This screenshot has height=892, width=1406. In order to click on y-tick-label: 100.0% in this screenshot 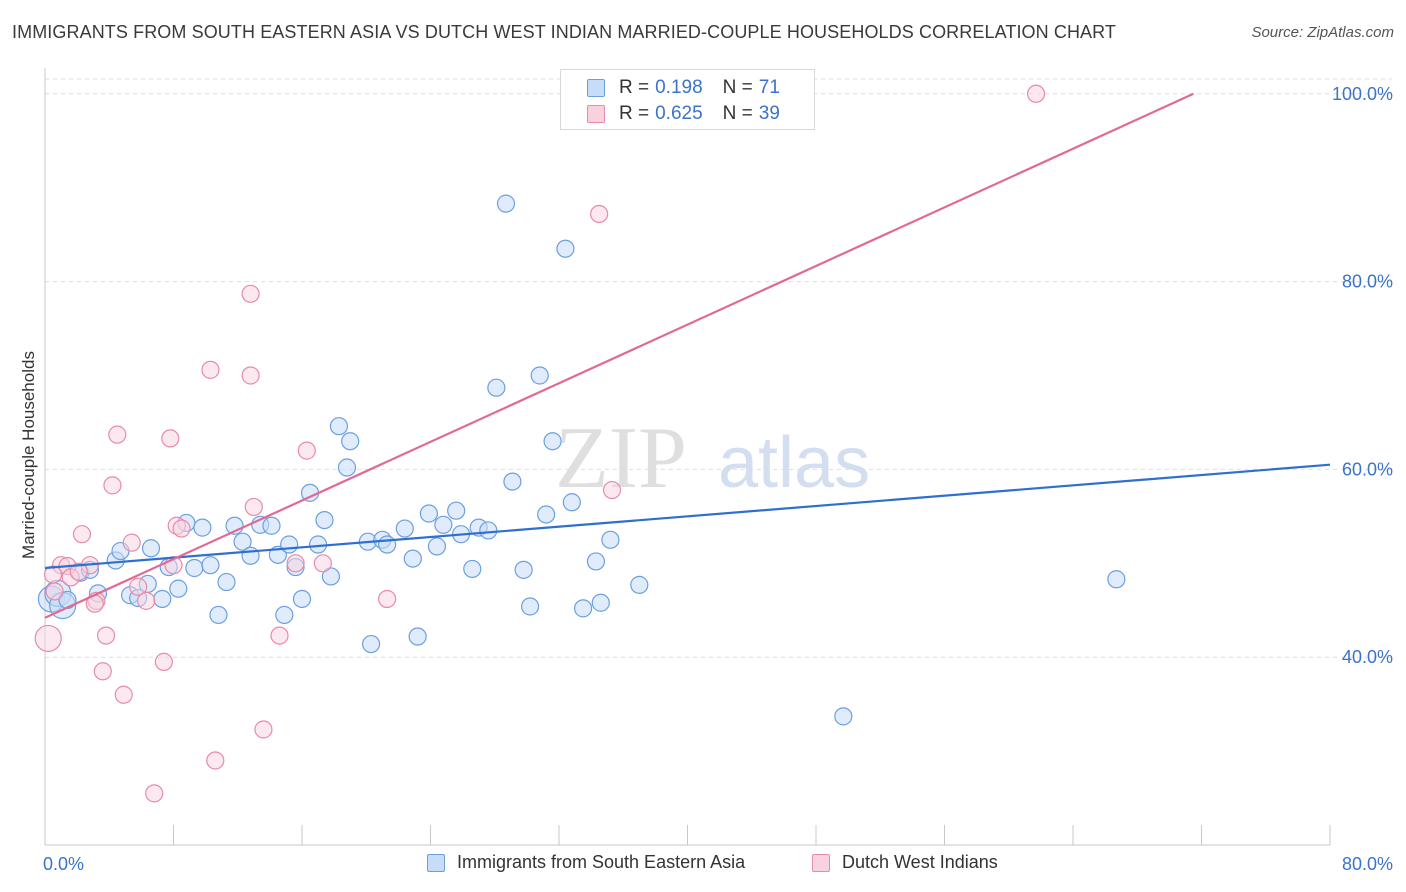, I will do `click(1362, 94)`.